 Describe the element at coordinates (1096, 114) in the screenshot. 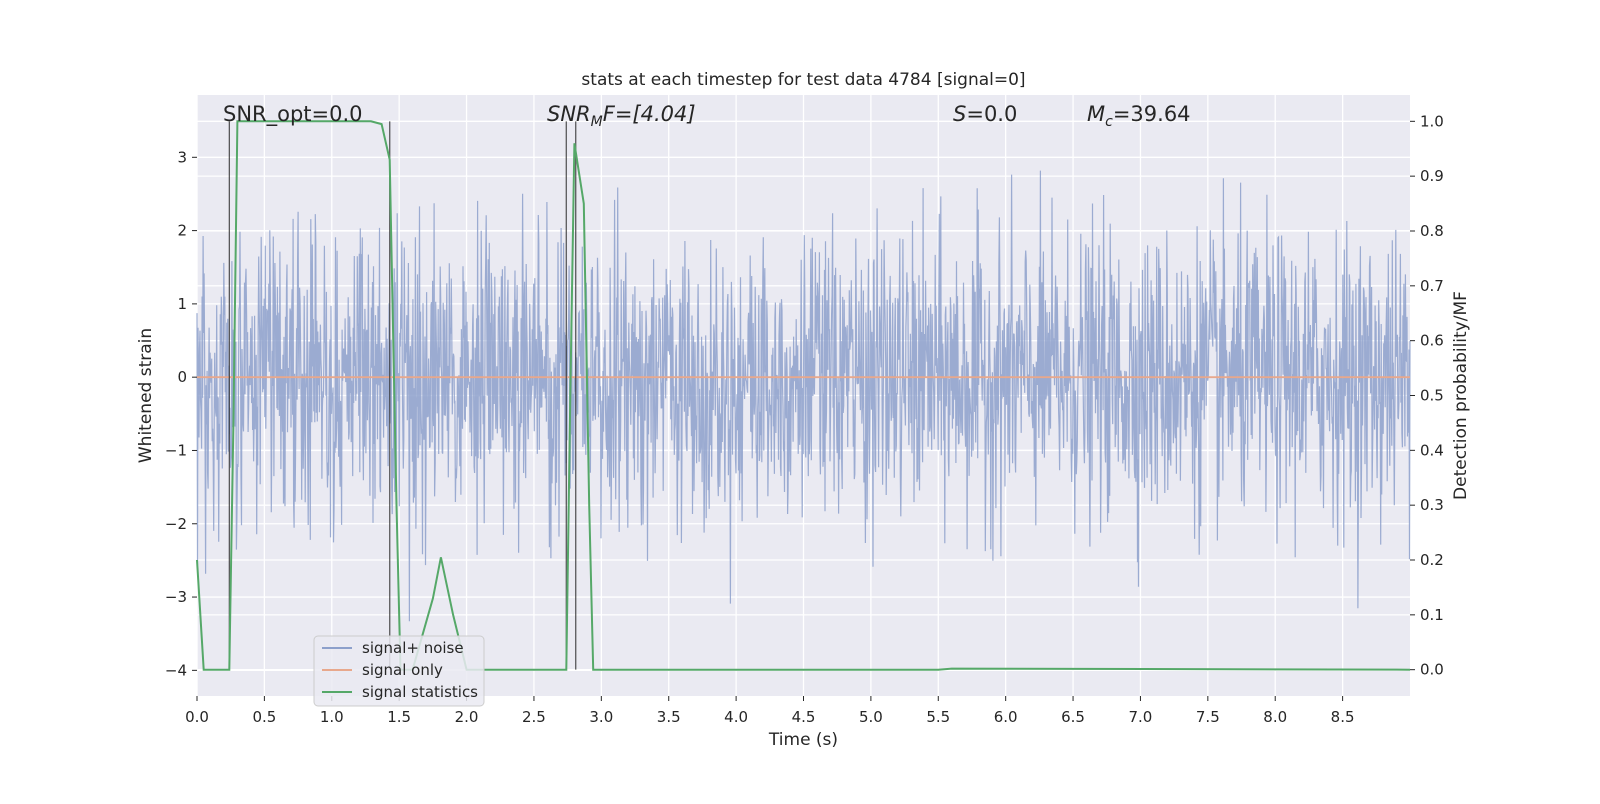

I see `annotation-mc-symbol: M` at that location.